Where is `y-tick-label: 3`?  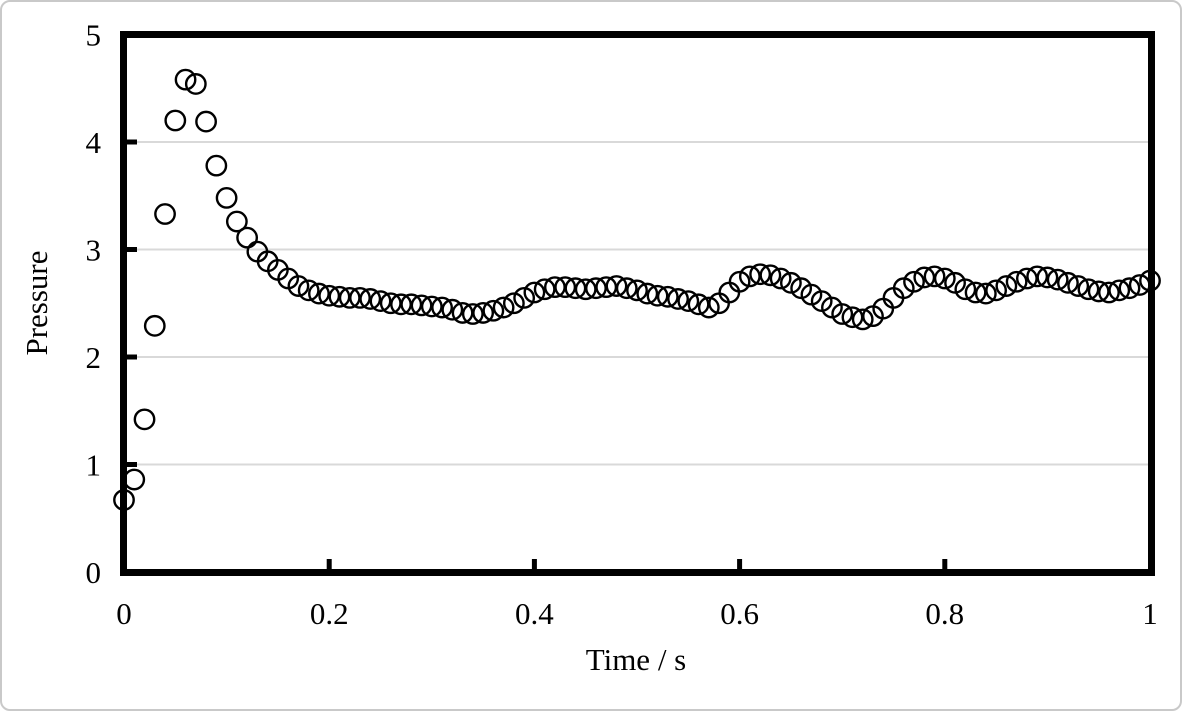
y-tick-label: 3 is located at coordinates (94, 250).